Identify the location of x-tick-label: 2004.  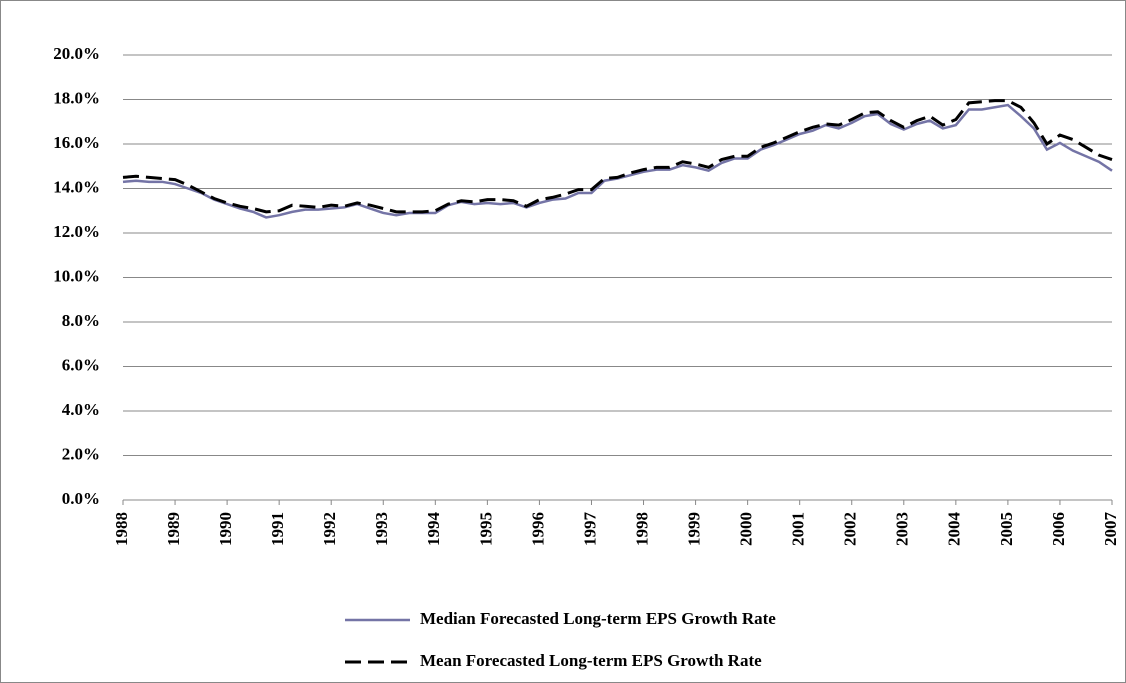
(954, 529).